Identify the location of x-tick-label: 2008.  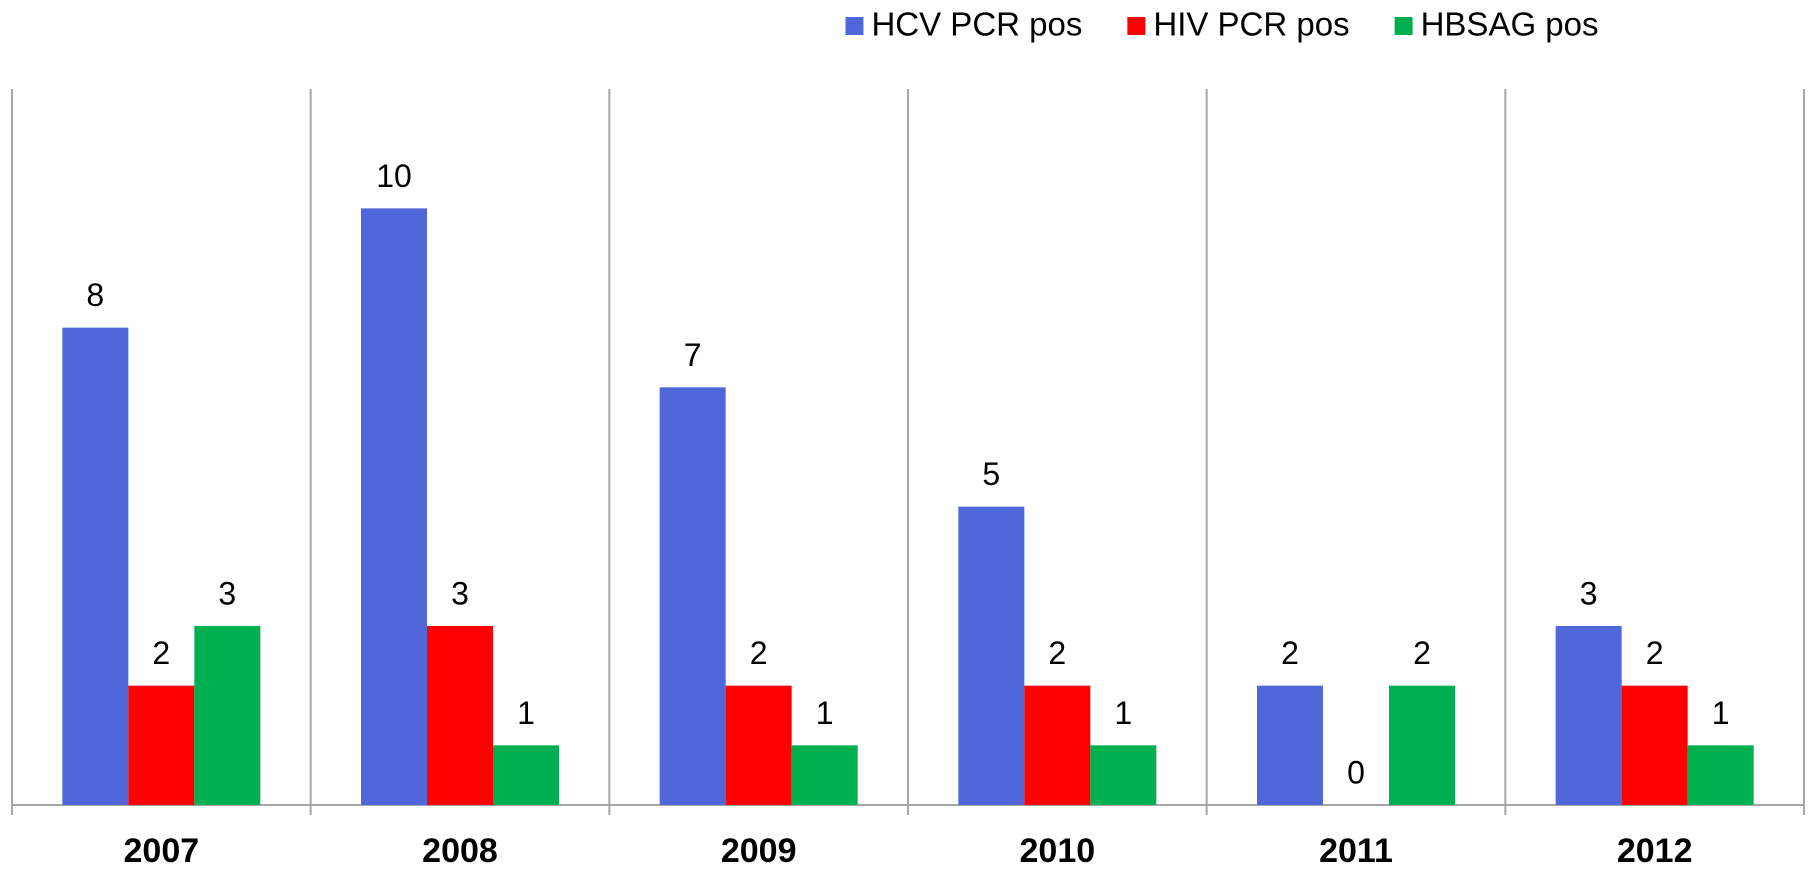
(460, 851).